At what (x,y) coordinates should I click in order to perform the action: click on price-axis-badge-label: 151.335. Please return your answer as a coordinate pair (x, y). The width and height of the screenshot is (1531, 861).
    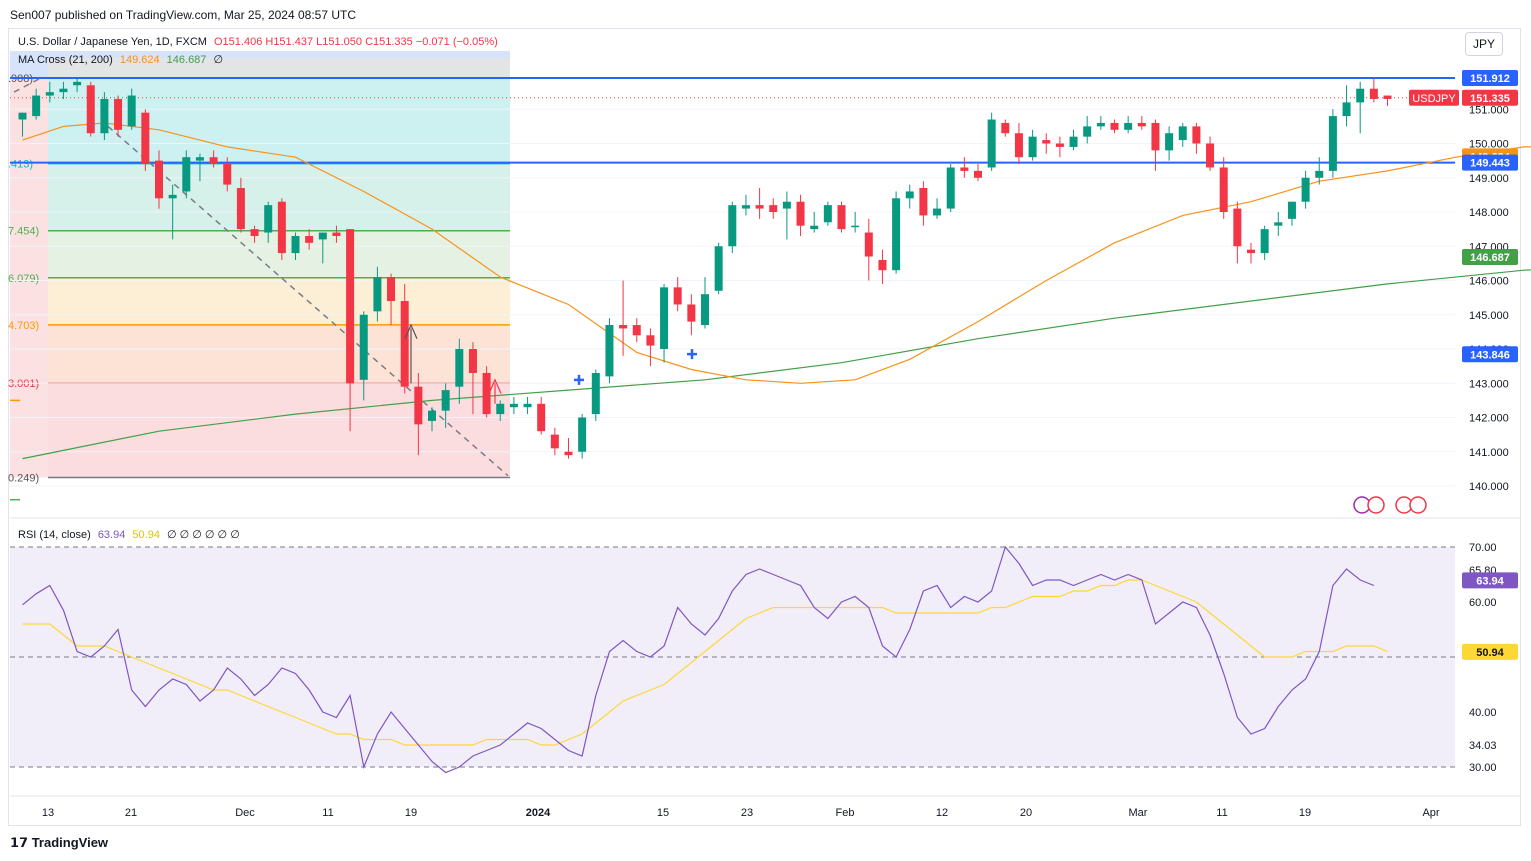
    Looking at the image, I should click on (1490, 99).